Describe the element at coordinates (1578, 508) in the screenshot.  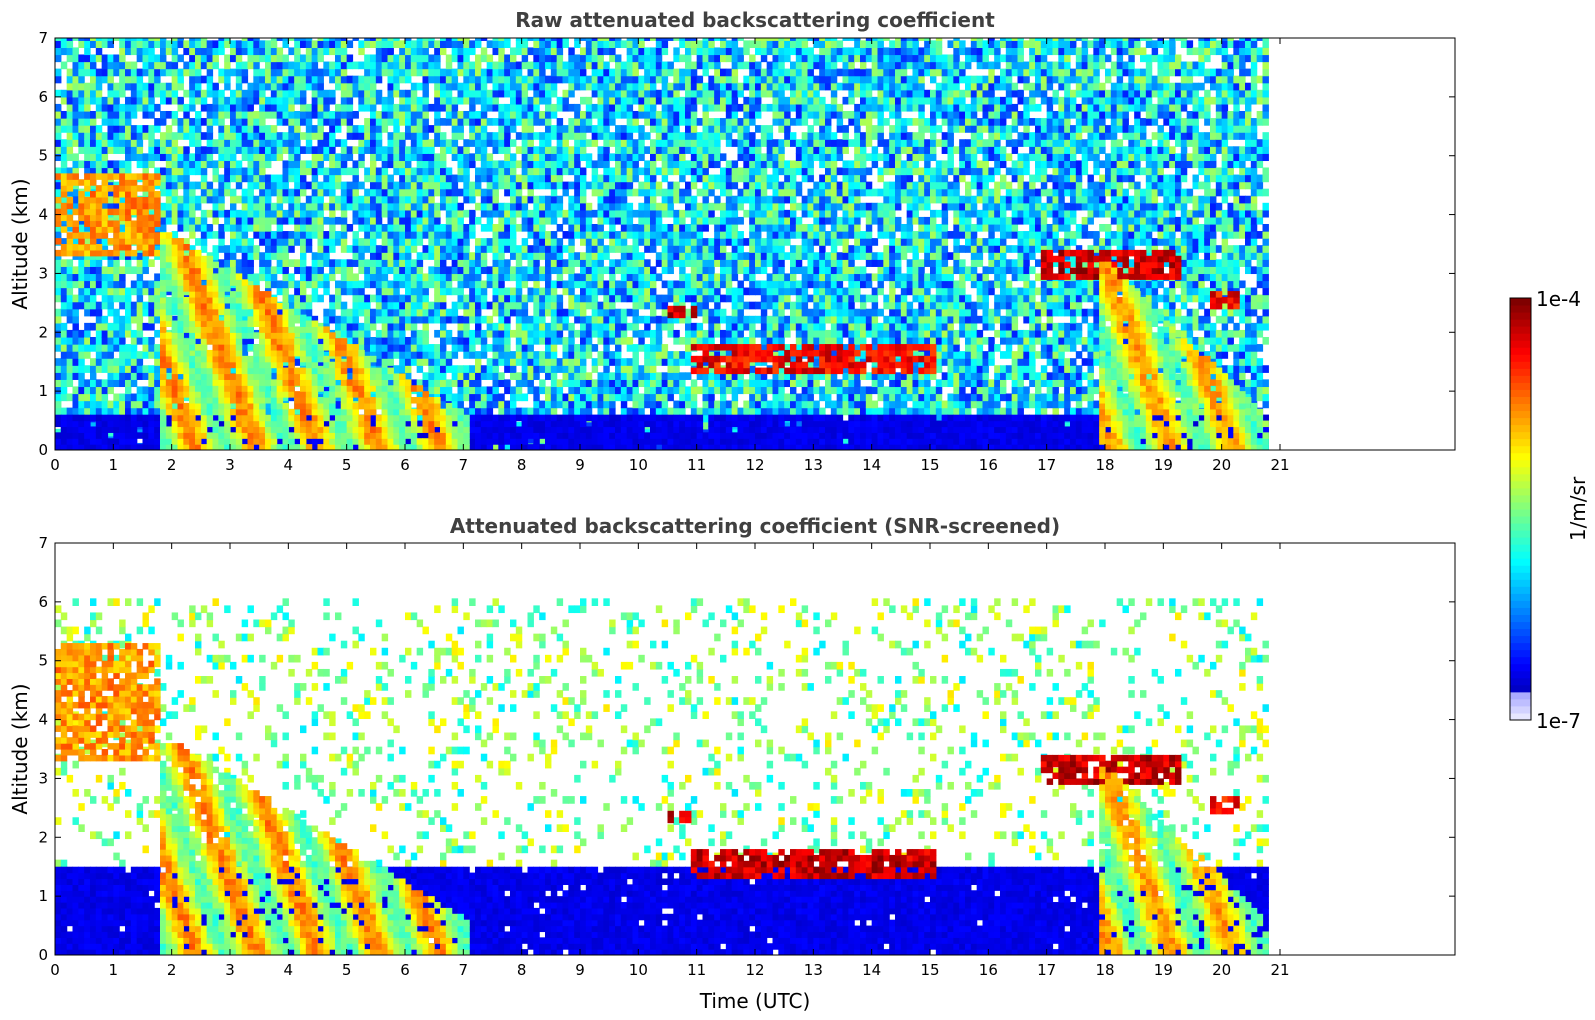
I see `colorbar-unit-label: 1/m/sr` at that location.